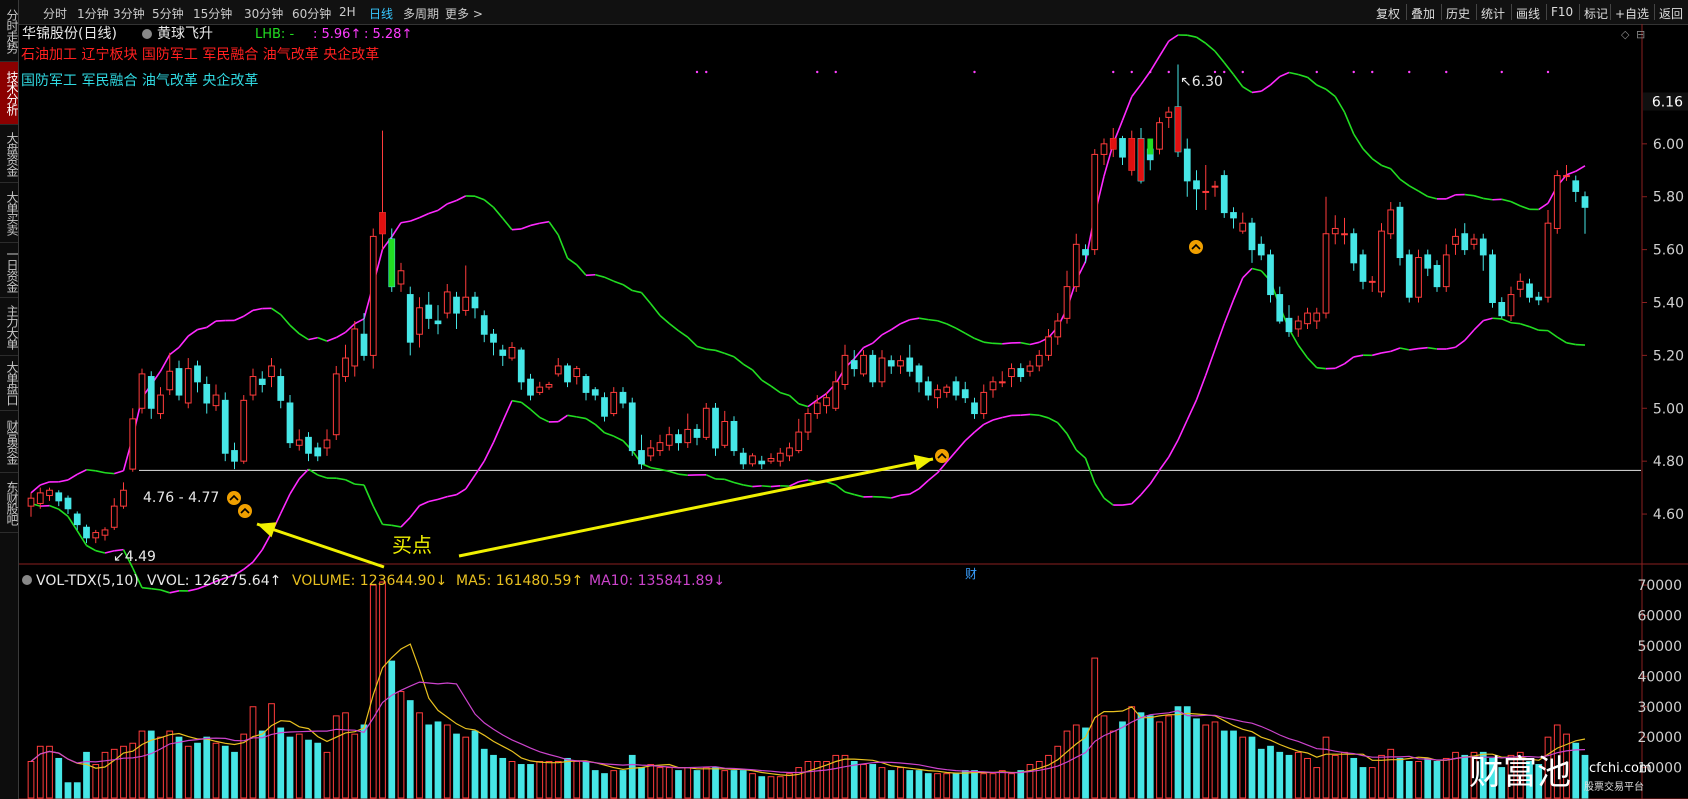  Describe the element at coordinates (942, 456) in the screenshot. I see `ball-body` at that location.